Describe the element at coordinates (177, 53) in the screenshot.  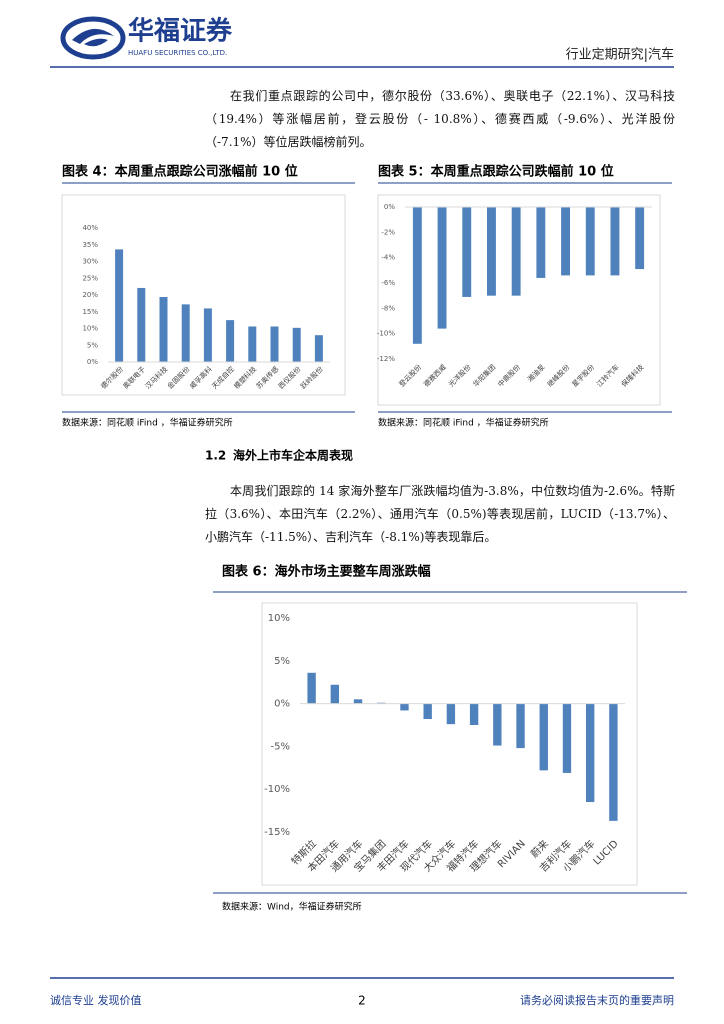
I see `company-en: HUAFU SECURITIES CO.,LTD.` at that location.